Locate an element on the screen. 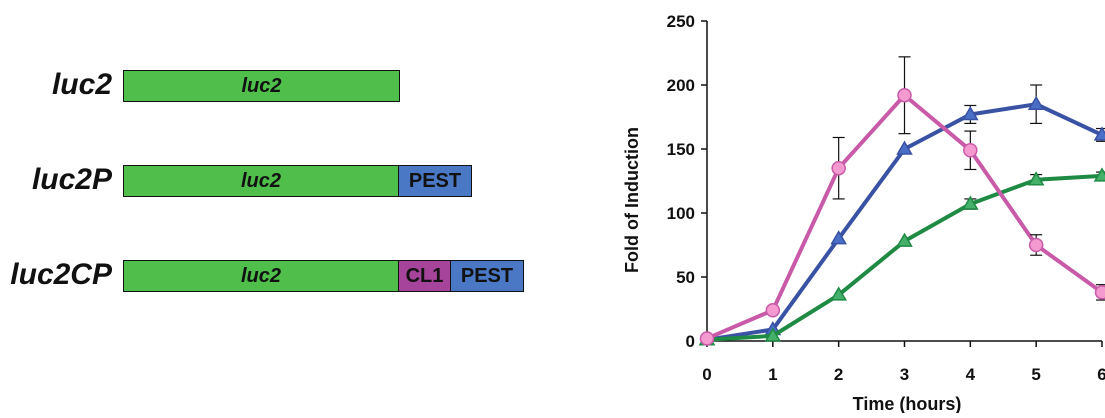 This screenshot has width=1105, height=418. y-tick-label: 100 is located at coordinates (681, 213).